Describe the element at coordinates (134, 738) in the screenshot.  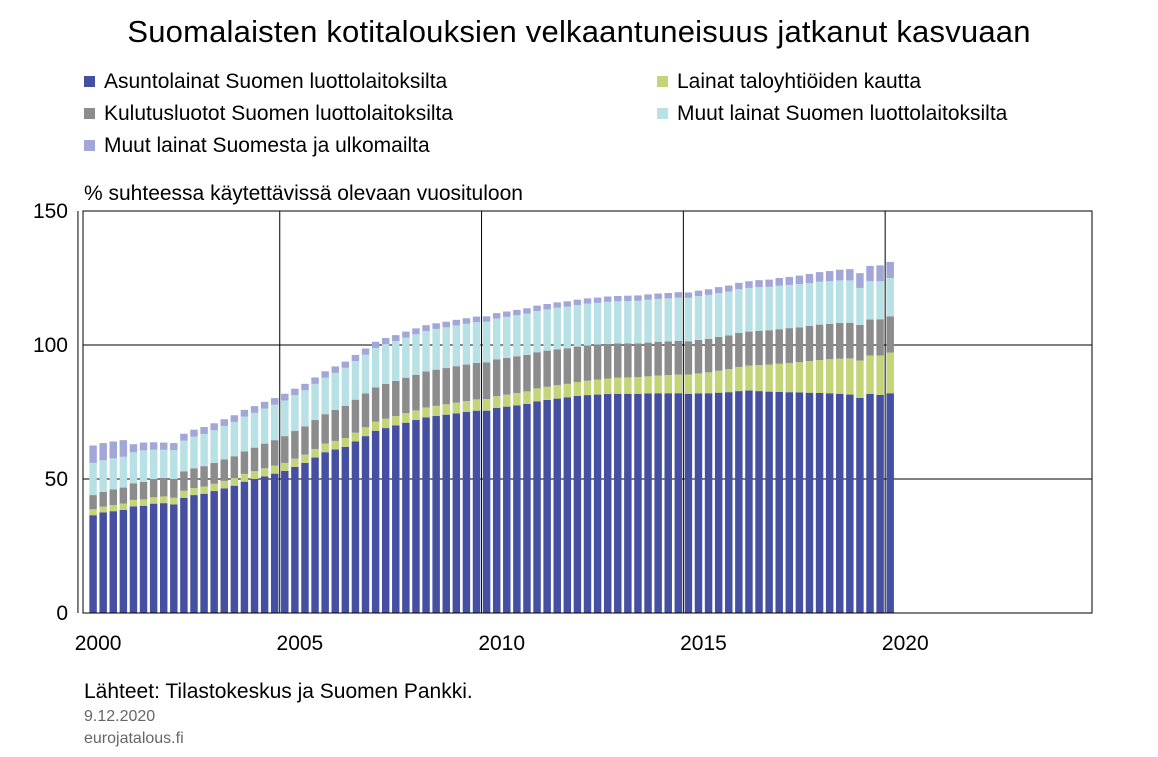
I see `site-name: eurojatalous.fi` at that location.